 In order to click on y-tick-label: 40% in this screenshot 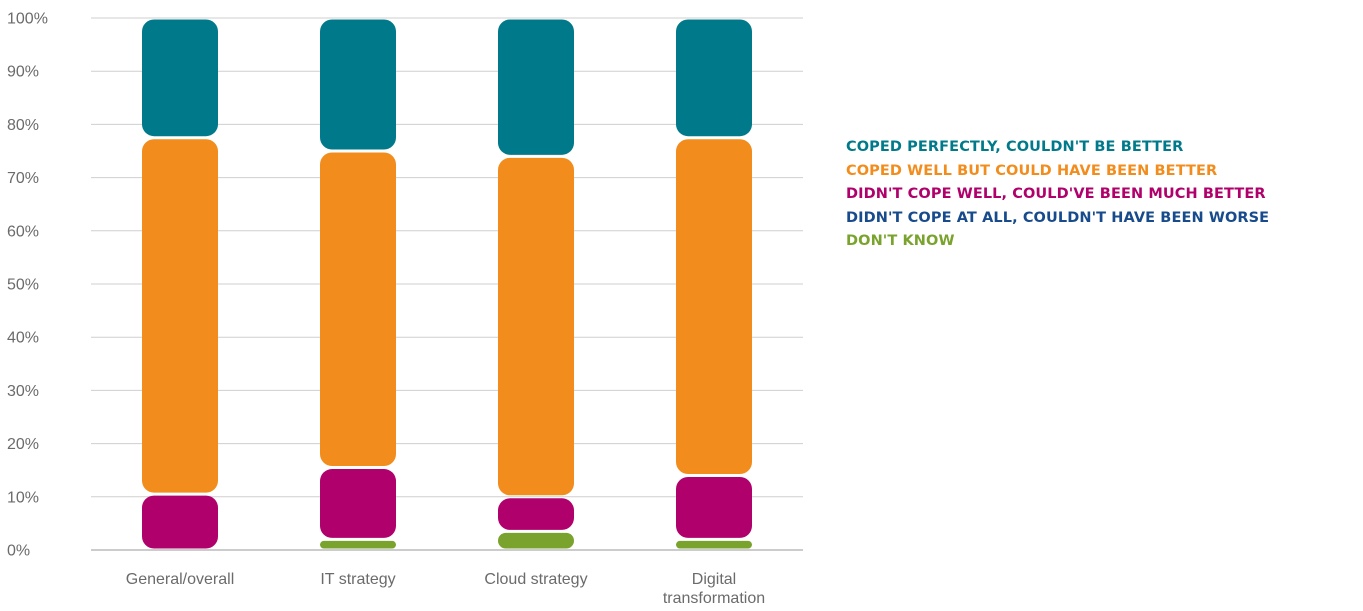, I will do `click(23, 338)`.